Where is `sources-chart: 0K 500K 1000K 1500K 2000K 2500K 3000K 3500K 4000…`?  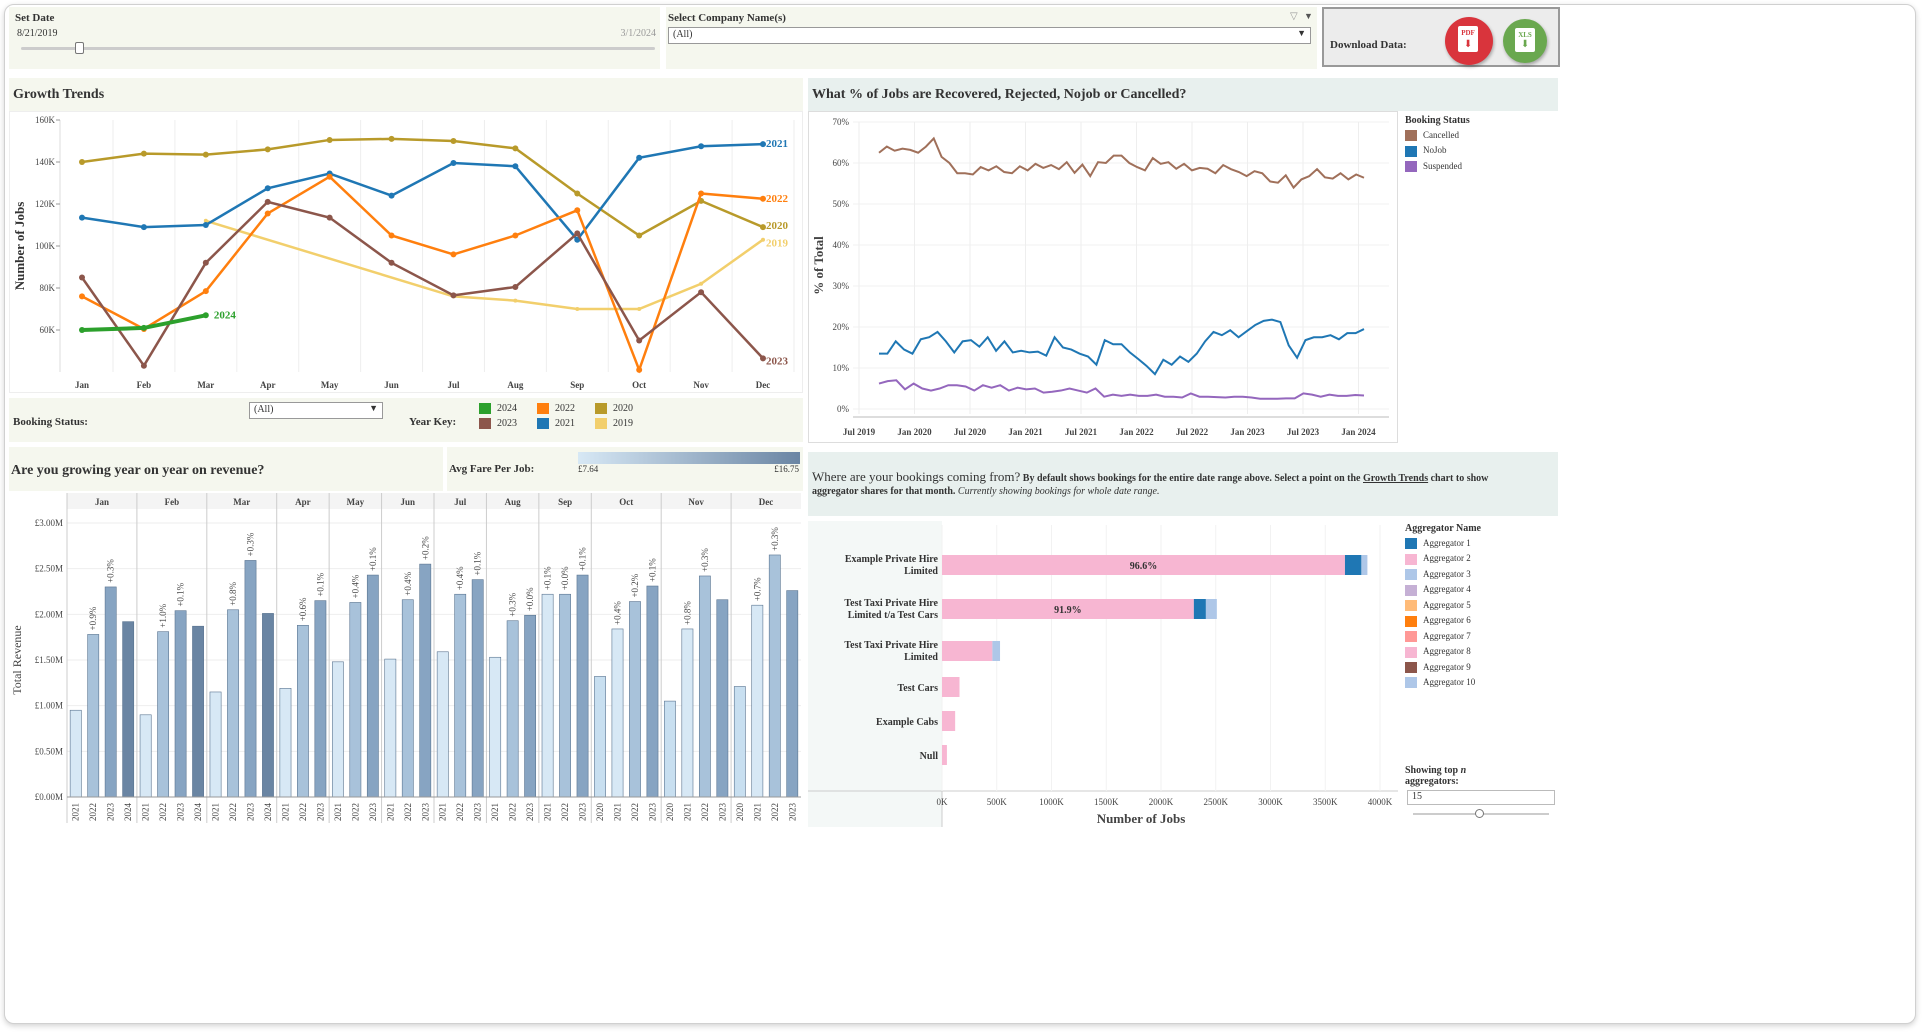 sources-chart: 0K 500K 1000K 1500K 2000K 2500K 3000K 3500K 4000… is located at coordinates (1103, 674).